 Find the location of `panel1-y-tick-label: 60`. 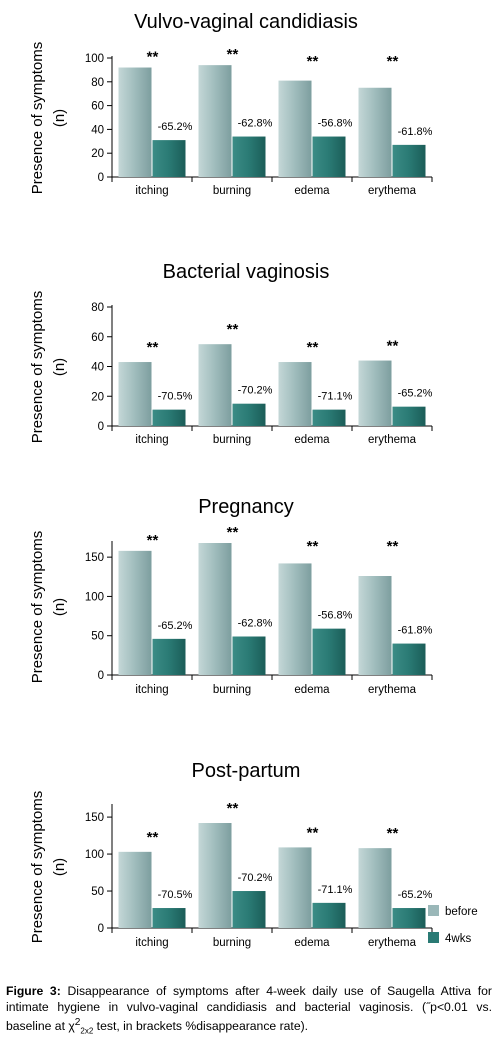

panel1-y-tick-label: 60 is located at coordinates (97, 107).